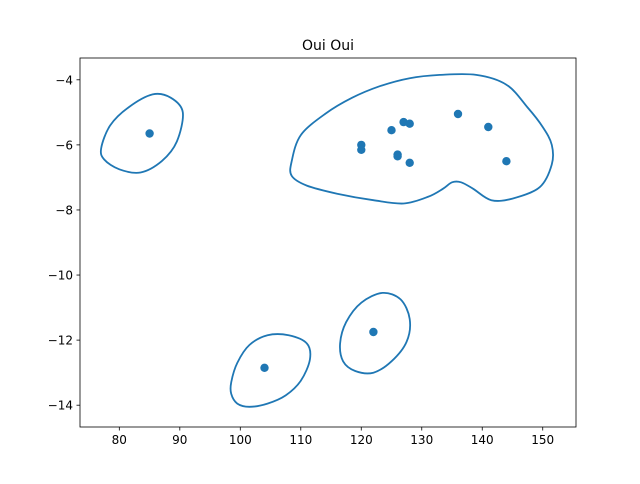 The width and height of the screenshot is (640, 484). I want to click on x-tick-label: 100, so click(240, 440).